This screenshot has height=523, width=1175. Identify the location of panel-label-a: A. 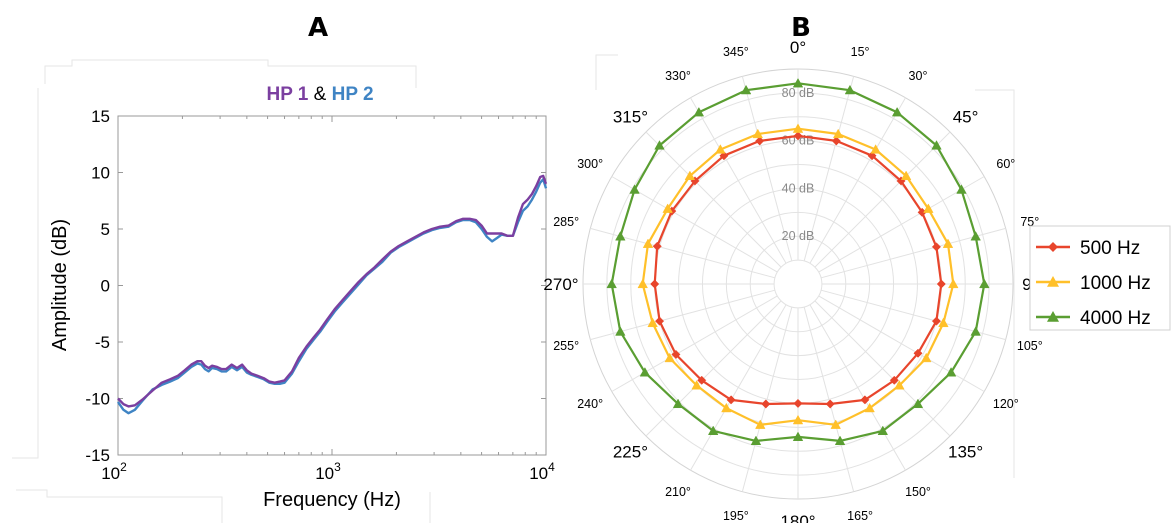
(318, 28).